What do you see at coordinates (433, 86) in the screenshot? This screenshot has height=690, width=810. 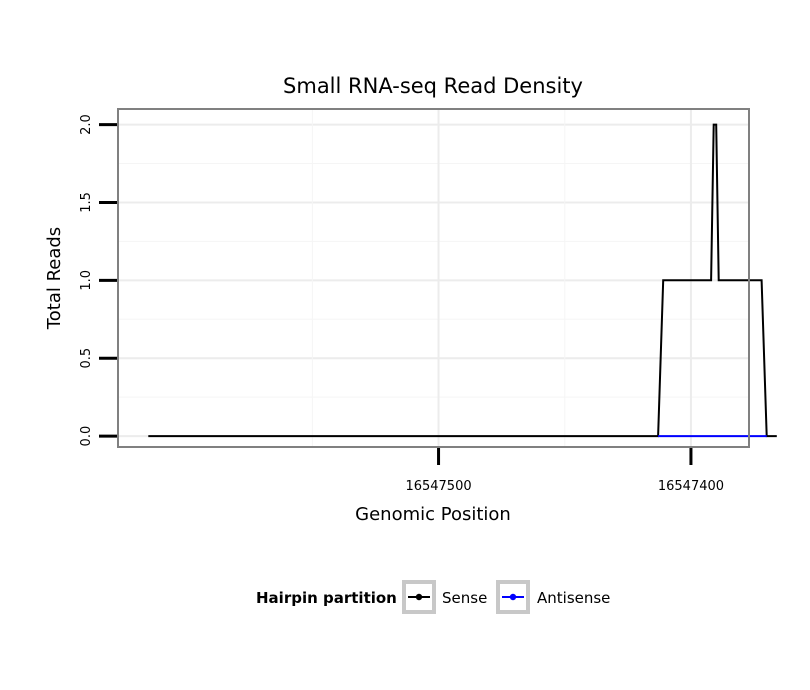 I see `chart-title: Small RNA-seq Read Density` at bounding box center [433, 86].